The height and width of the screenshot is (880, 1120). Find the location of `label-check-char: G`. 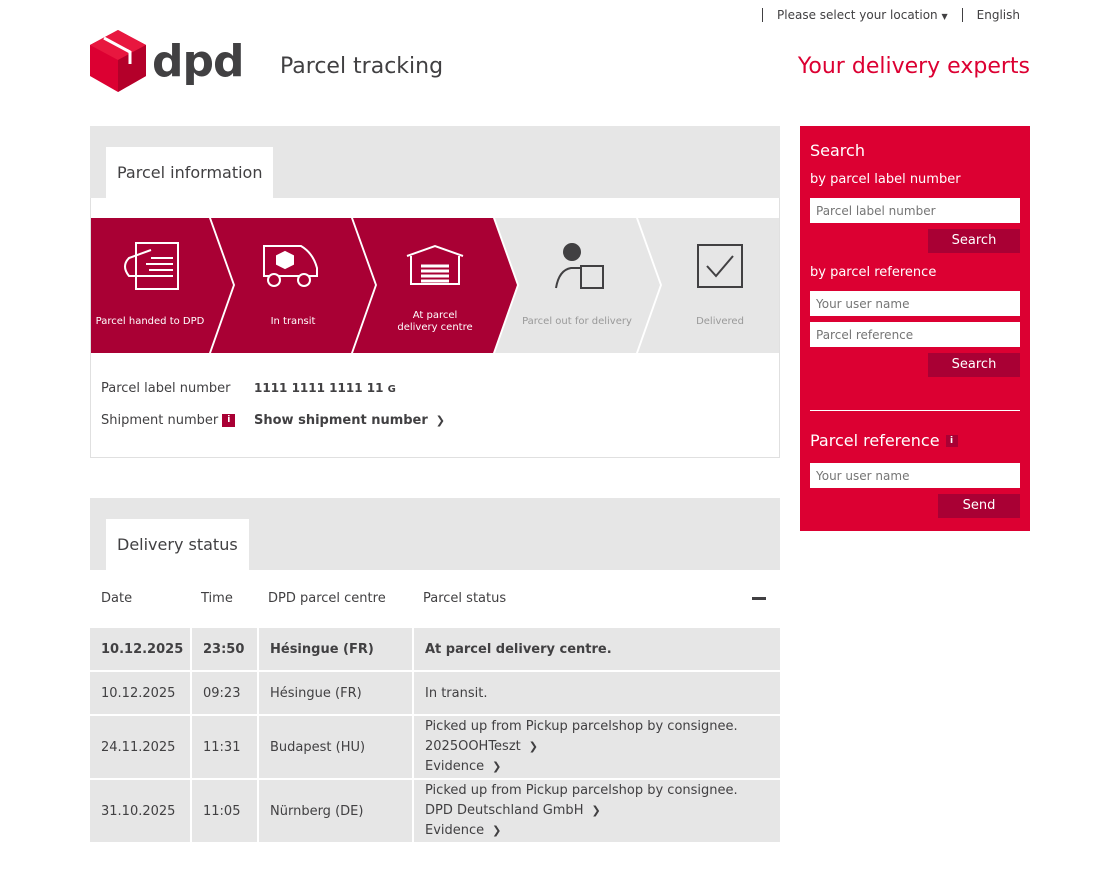

label-check-char: G is located at coordinates (391, 389).